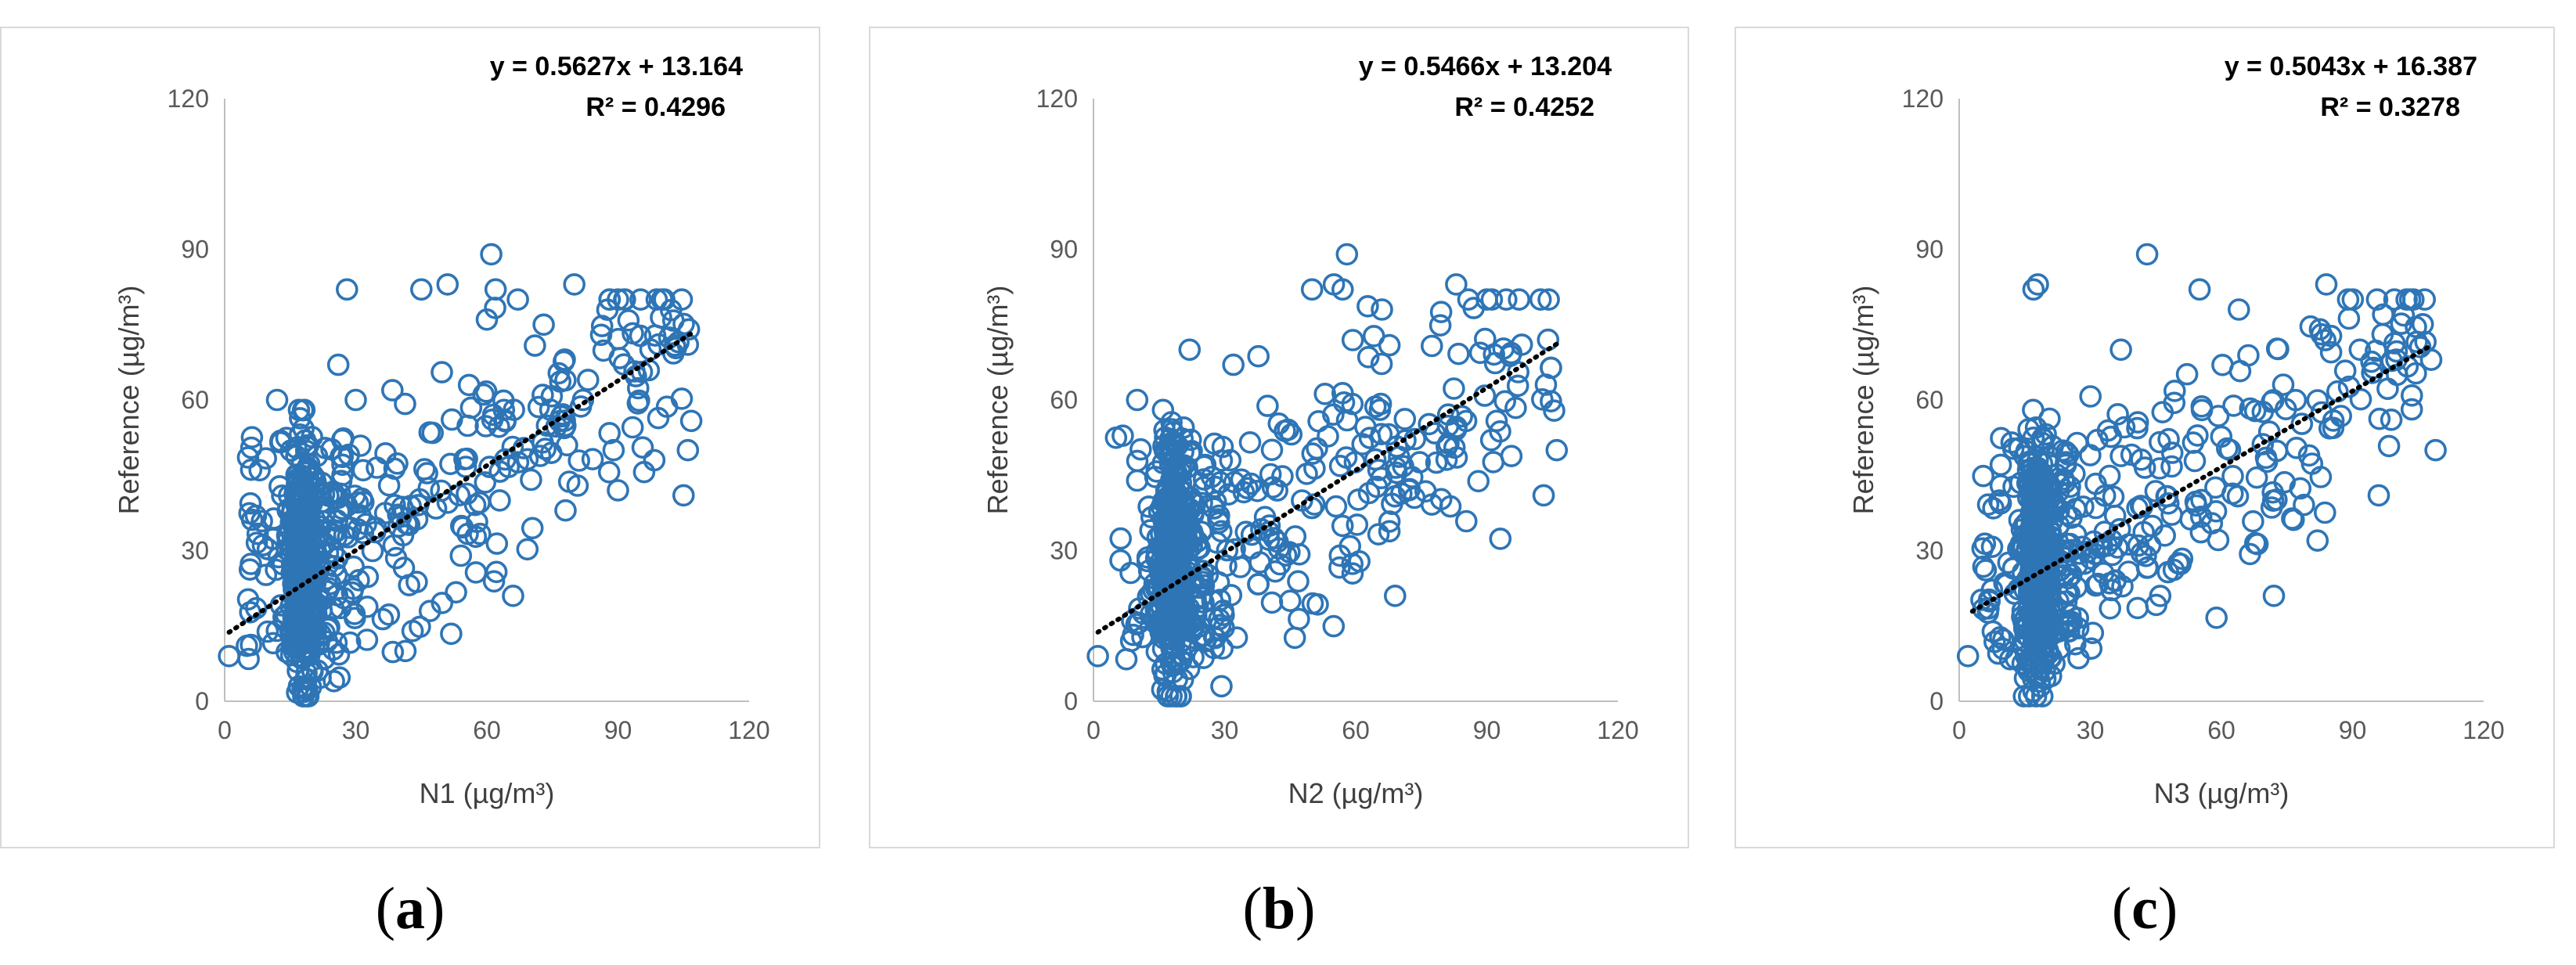 Image resolution: width=2576 pixels, height=965 pixels. I want to click on x-tick-label-c: 0, so click(1959, 730).